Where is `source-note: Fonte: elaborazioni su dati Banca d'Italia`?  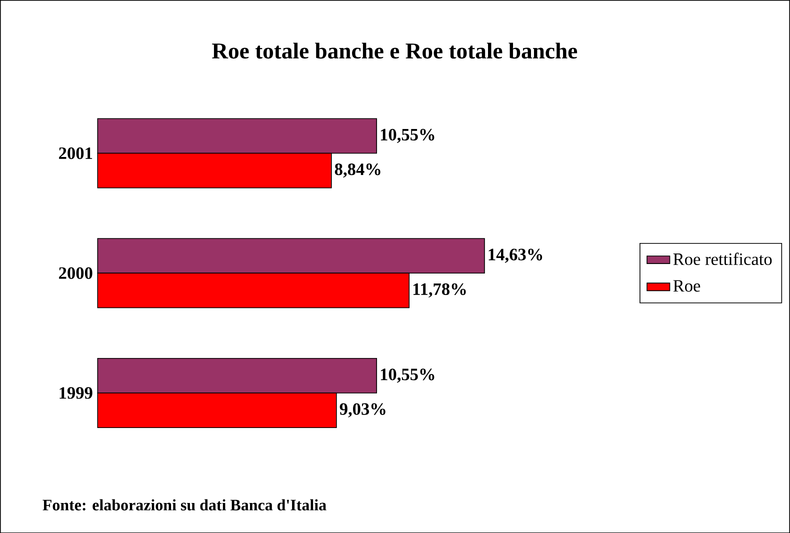
source-note: Fonte: elaborazioni su dati Banca d'Italia is located at coordinates (184, 504).